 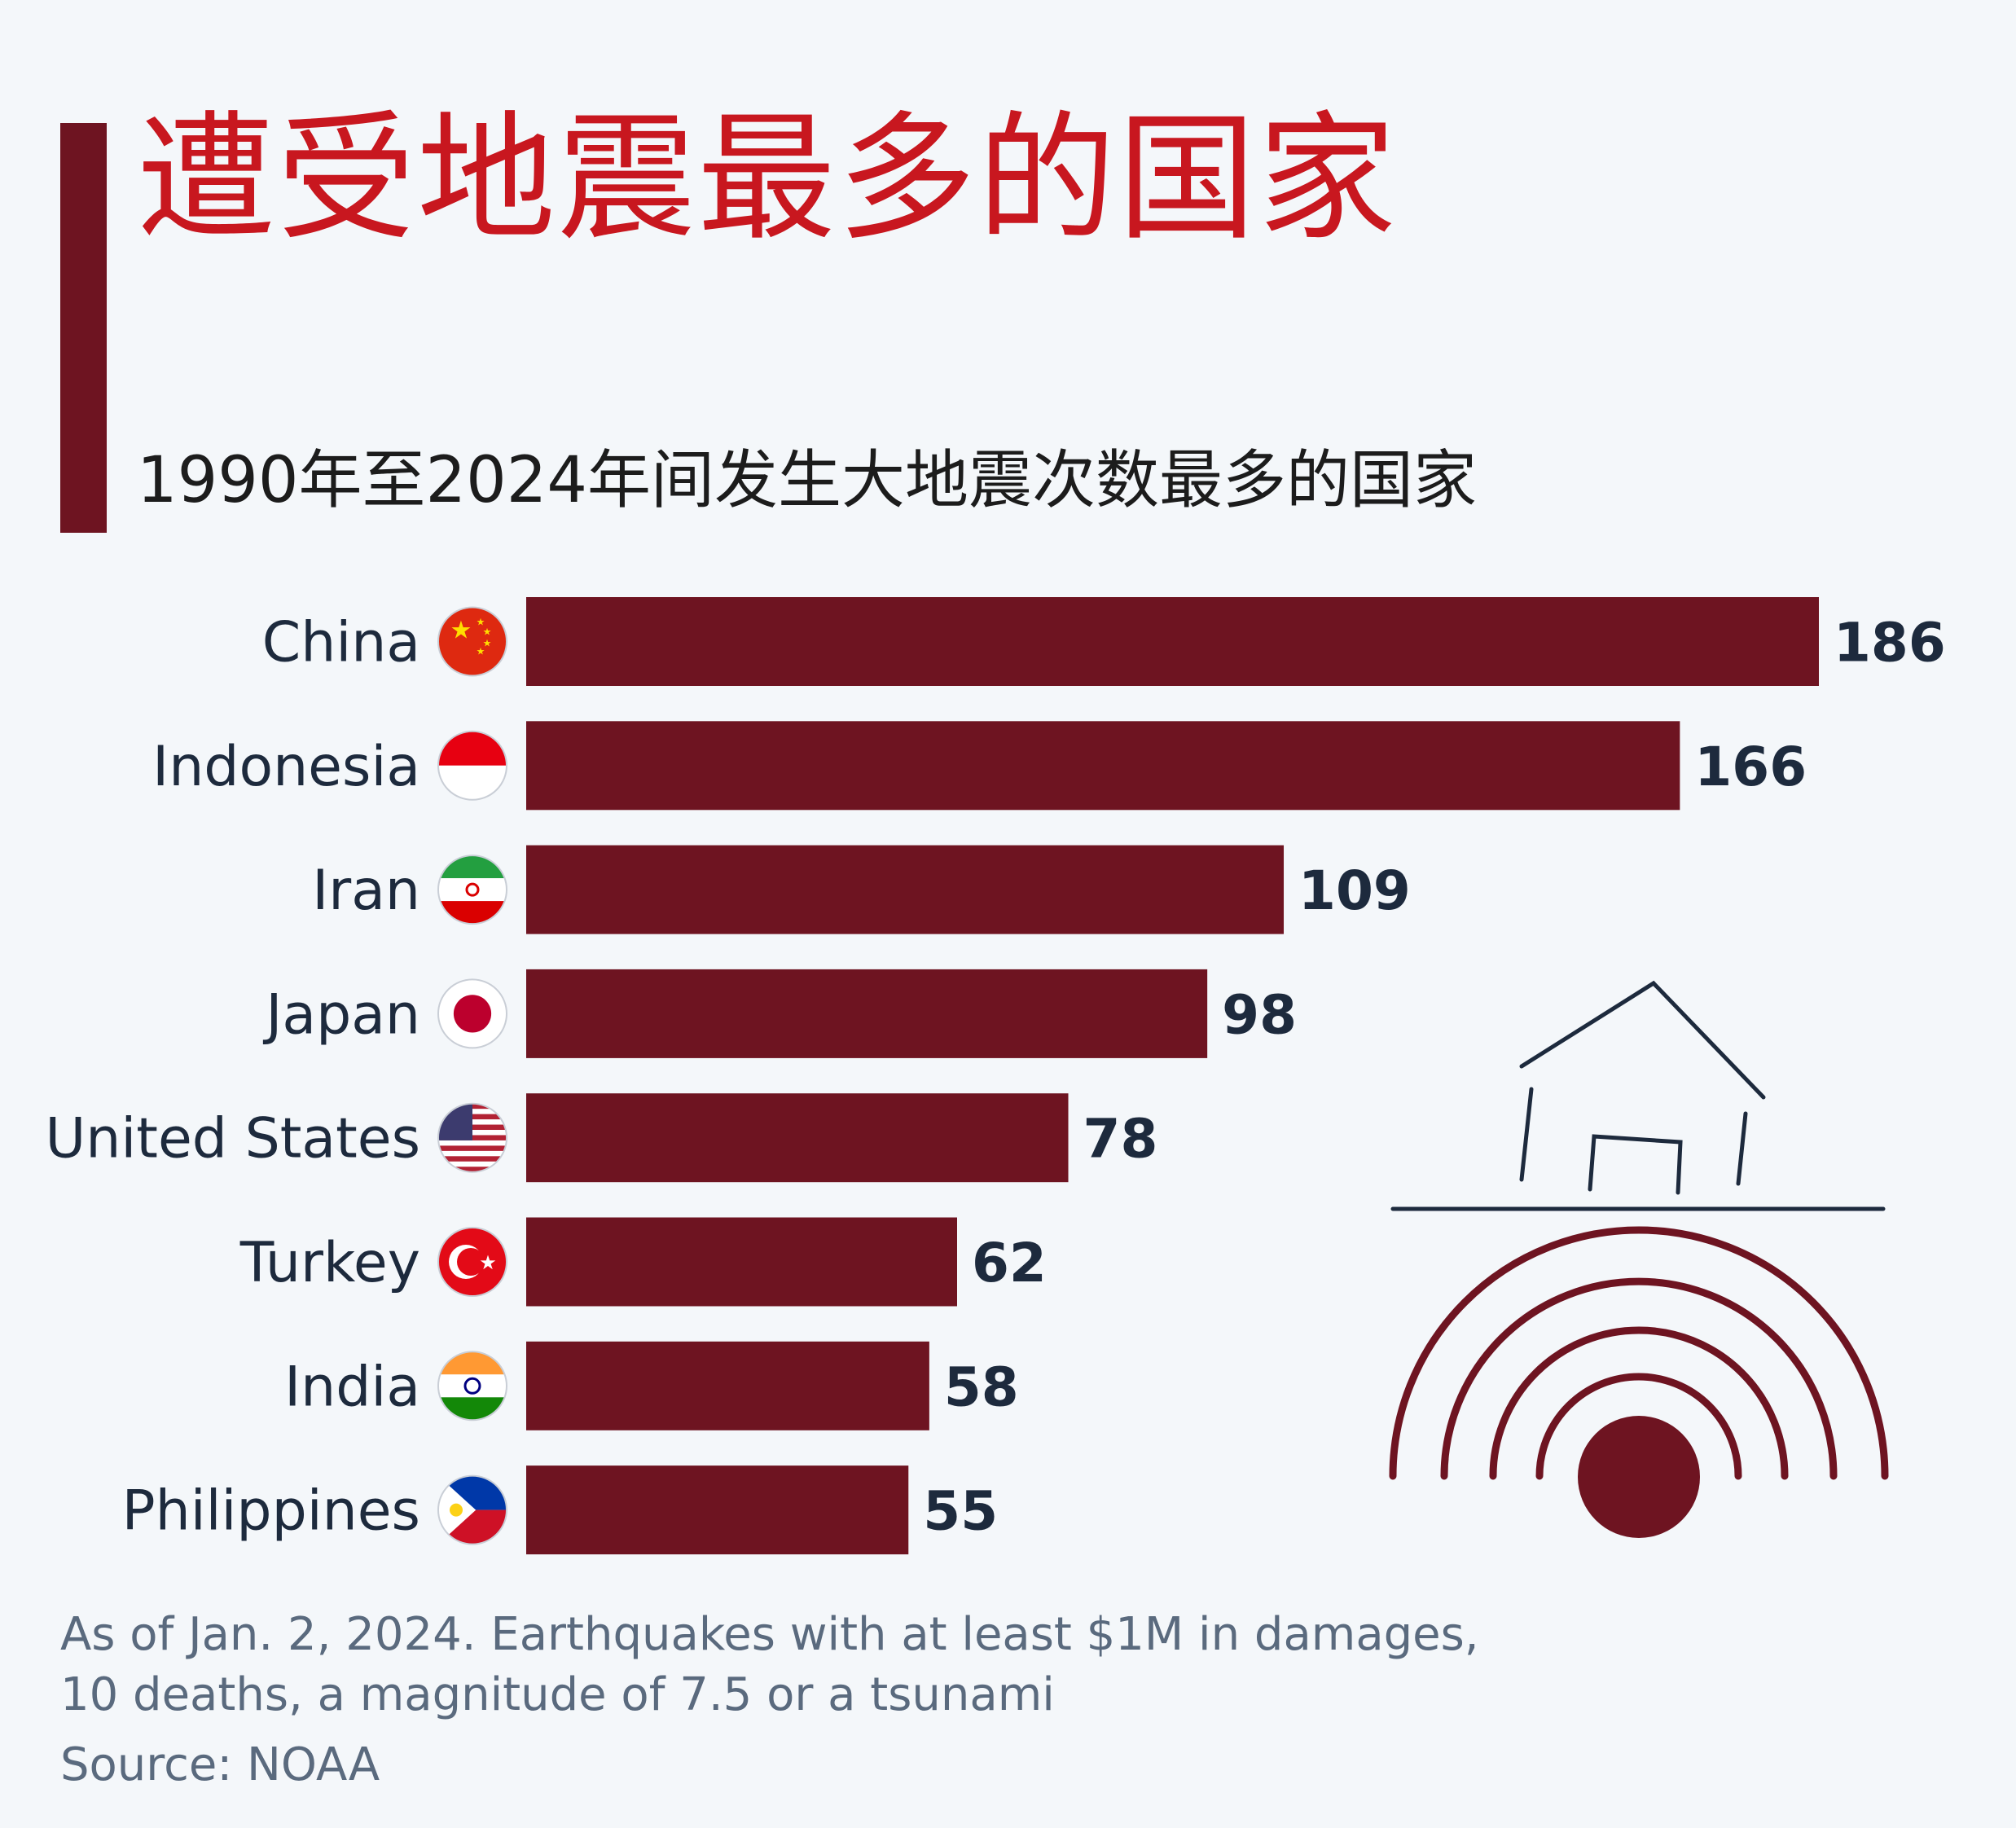 I want to click on value-label: 166, so click(x=1750, y=767).